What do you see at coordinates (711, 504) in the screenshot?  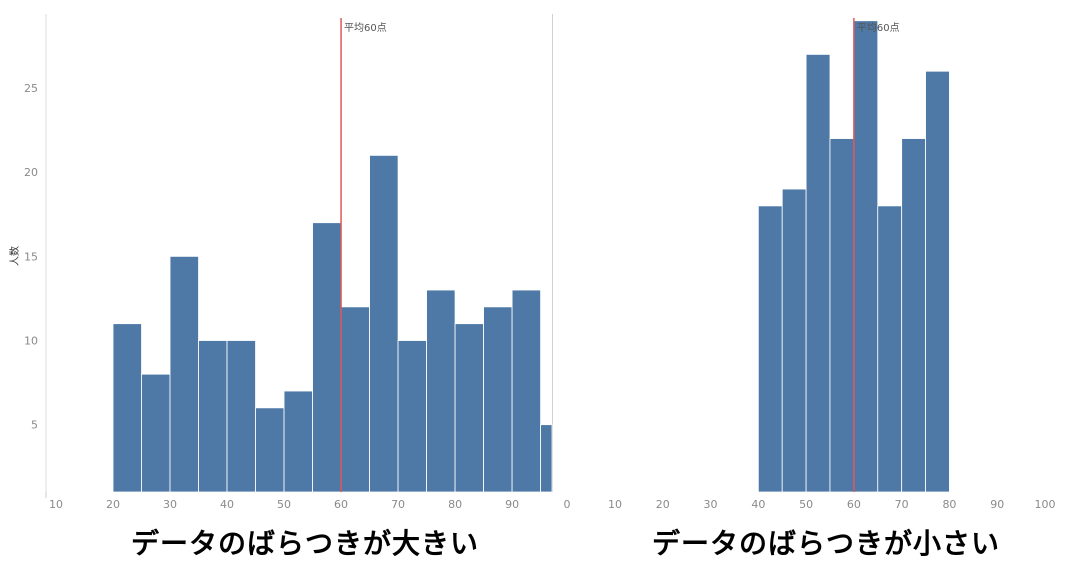 I see `x-tick-label-1-2: 30` at bounding box center [711, 504].